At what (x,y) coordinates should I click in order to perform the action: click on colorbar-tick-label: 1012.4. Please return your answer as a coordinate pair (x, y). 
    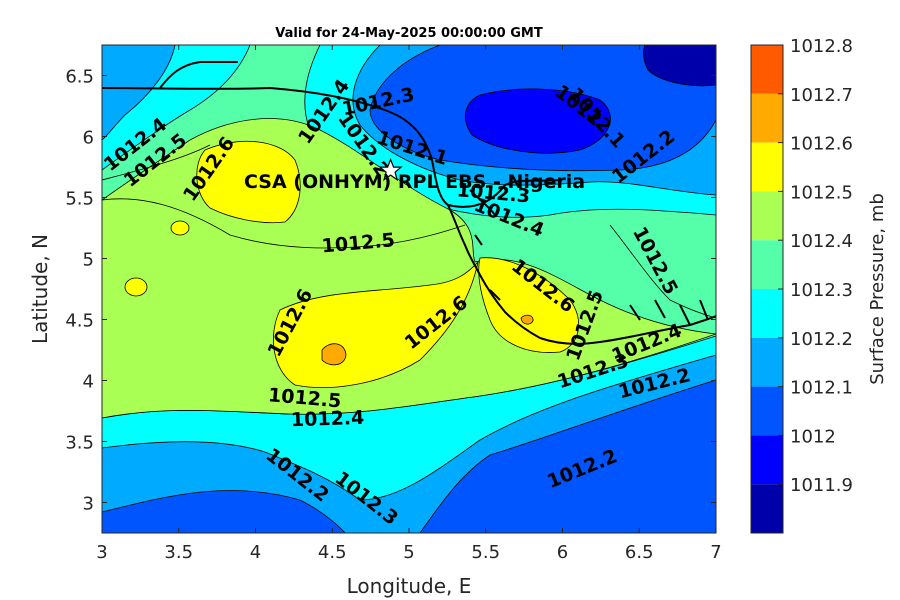
    Looking at the image, I should click on (821, 241).